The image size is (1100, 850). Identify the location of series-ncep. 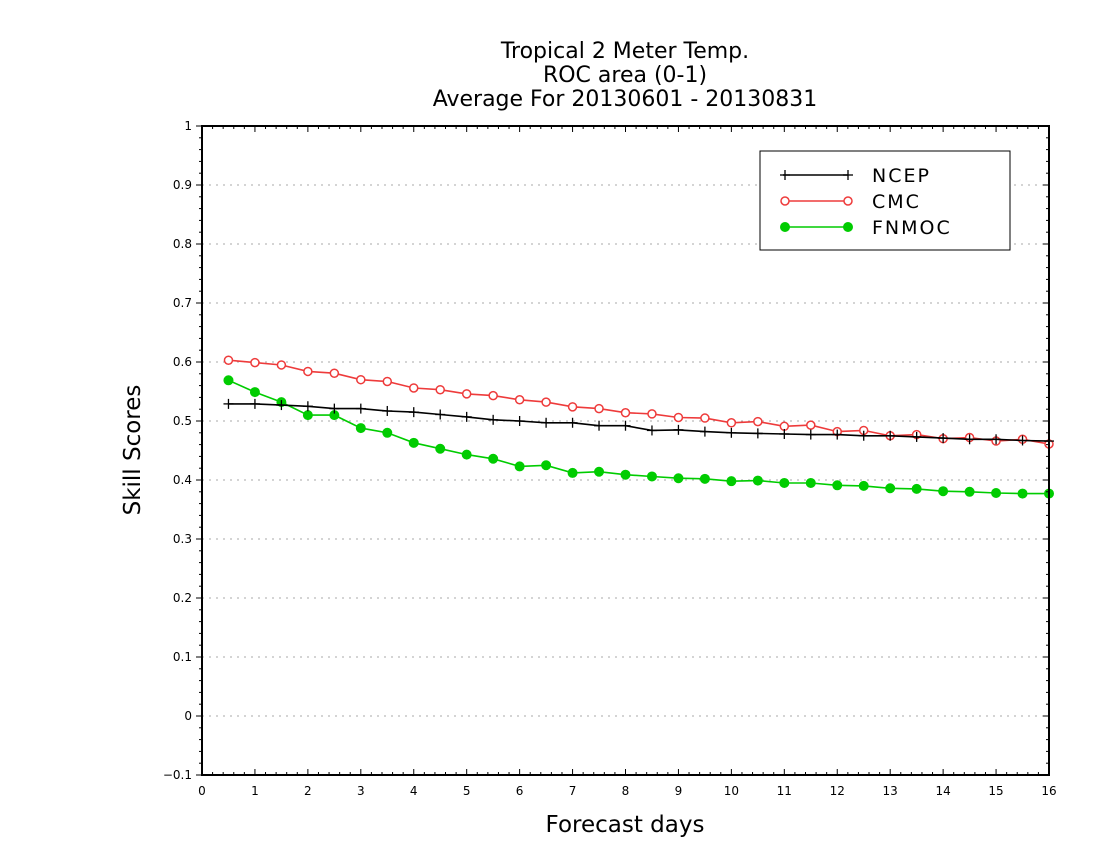
(638, 422).